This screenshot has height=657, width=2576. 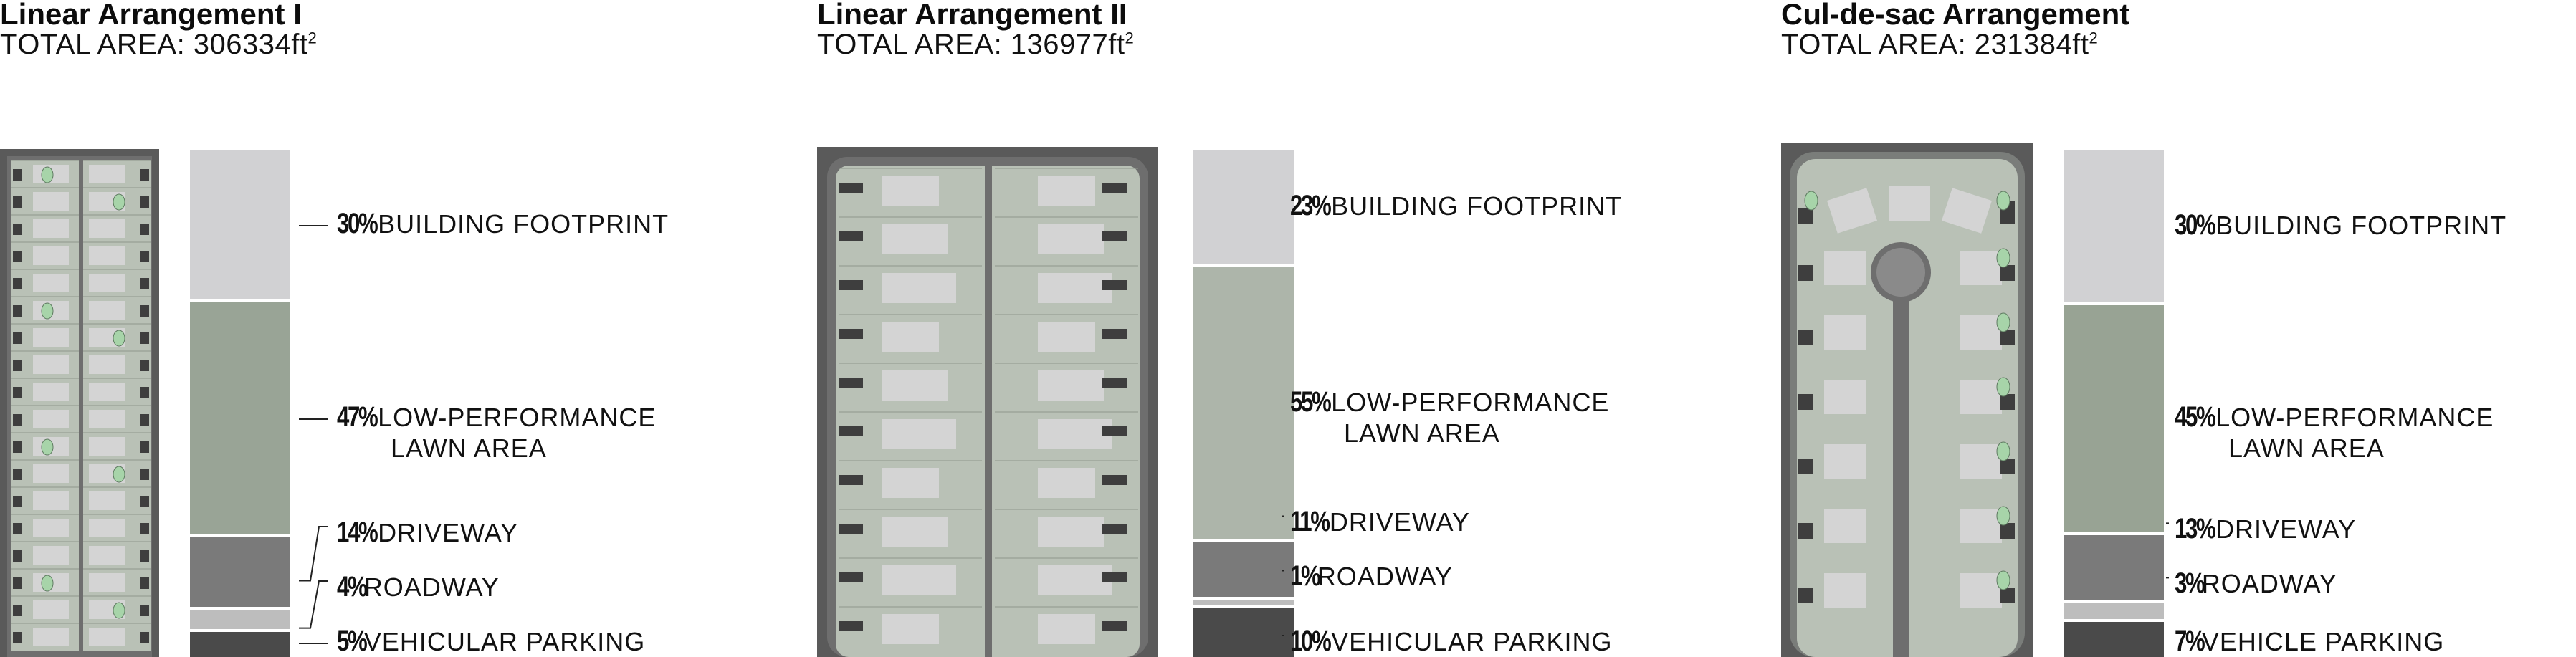 I want to click on segment-label: 10%VEHICULAR PARKING, so click(x=1451, y=641).